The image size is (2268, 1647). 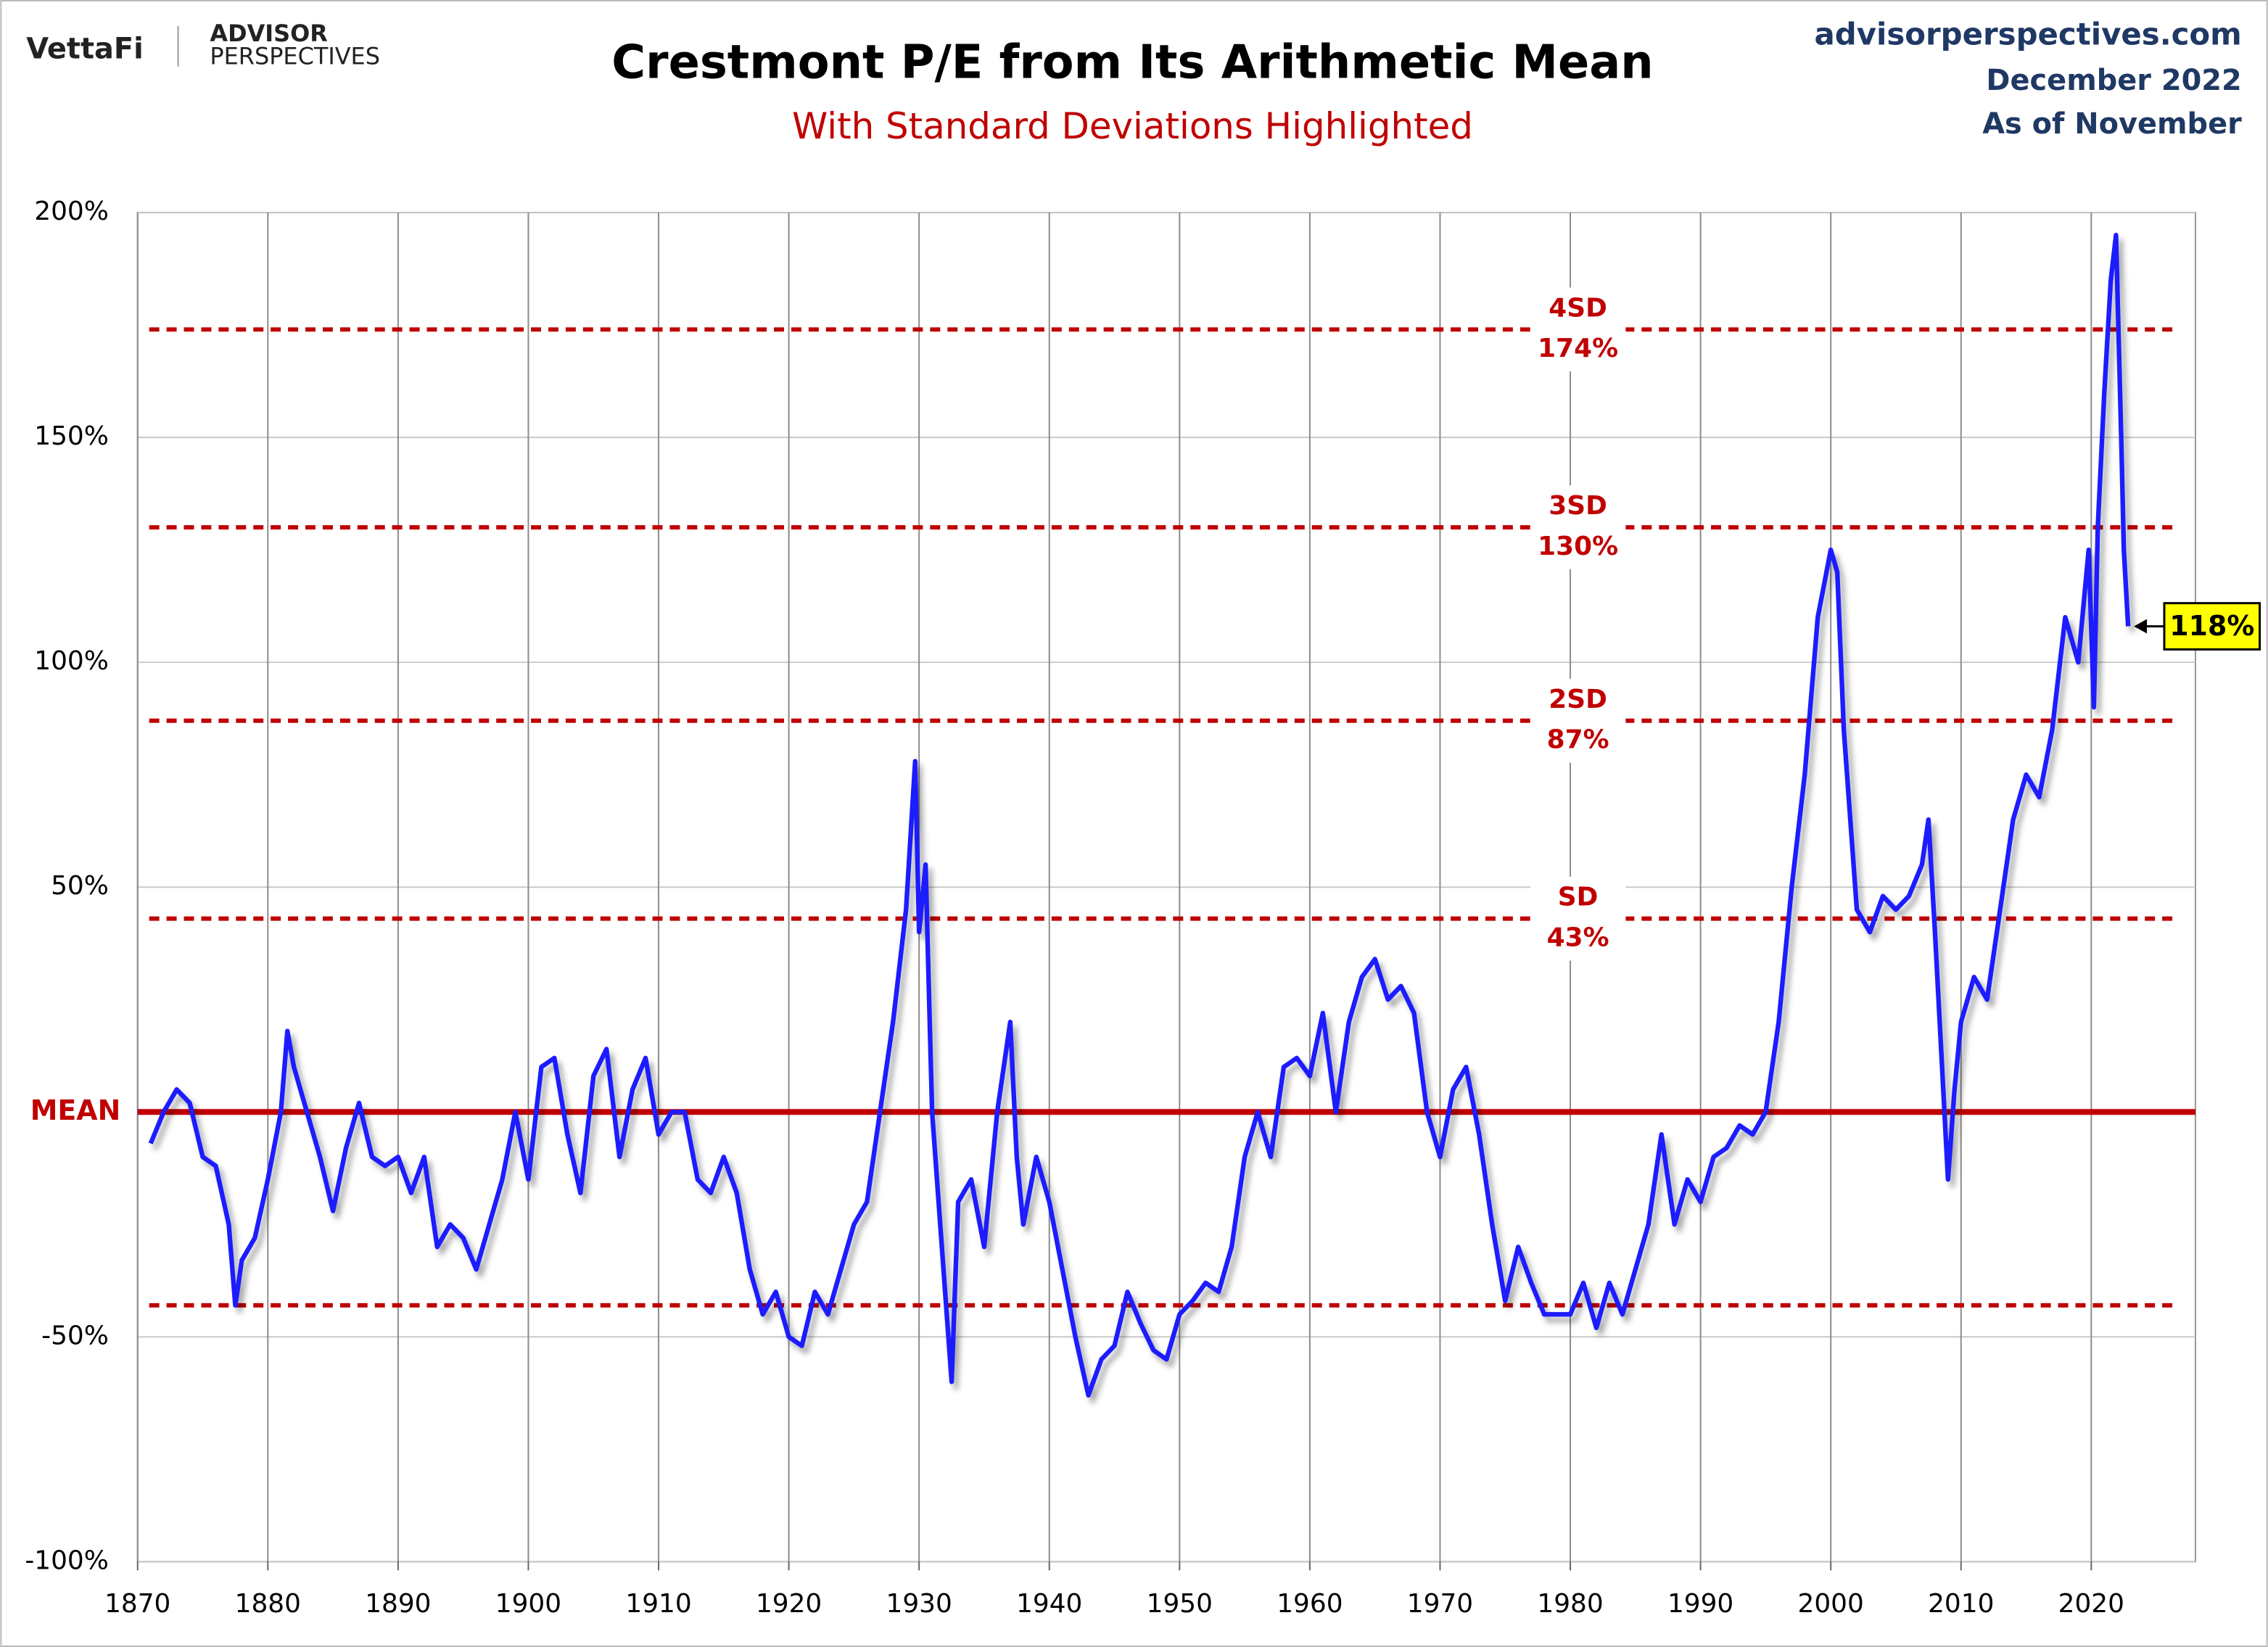 What do you see at coordinates (1578, 740) in the screenshot?
I see `reference-value-label: 87%` at bounding box center [1578, 740].